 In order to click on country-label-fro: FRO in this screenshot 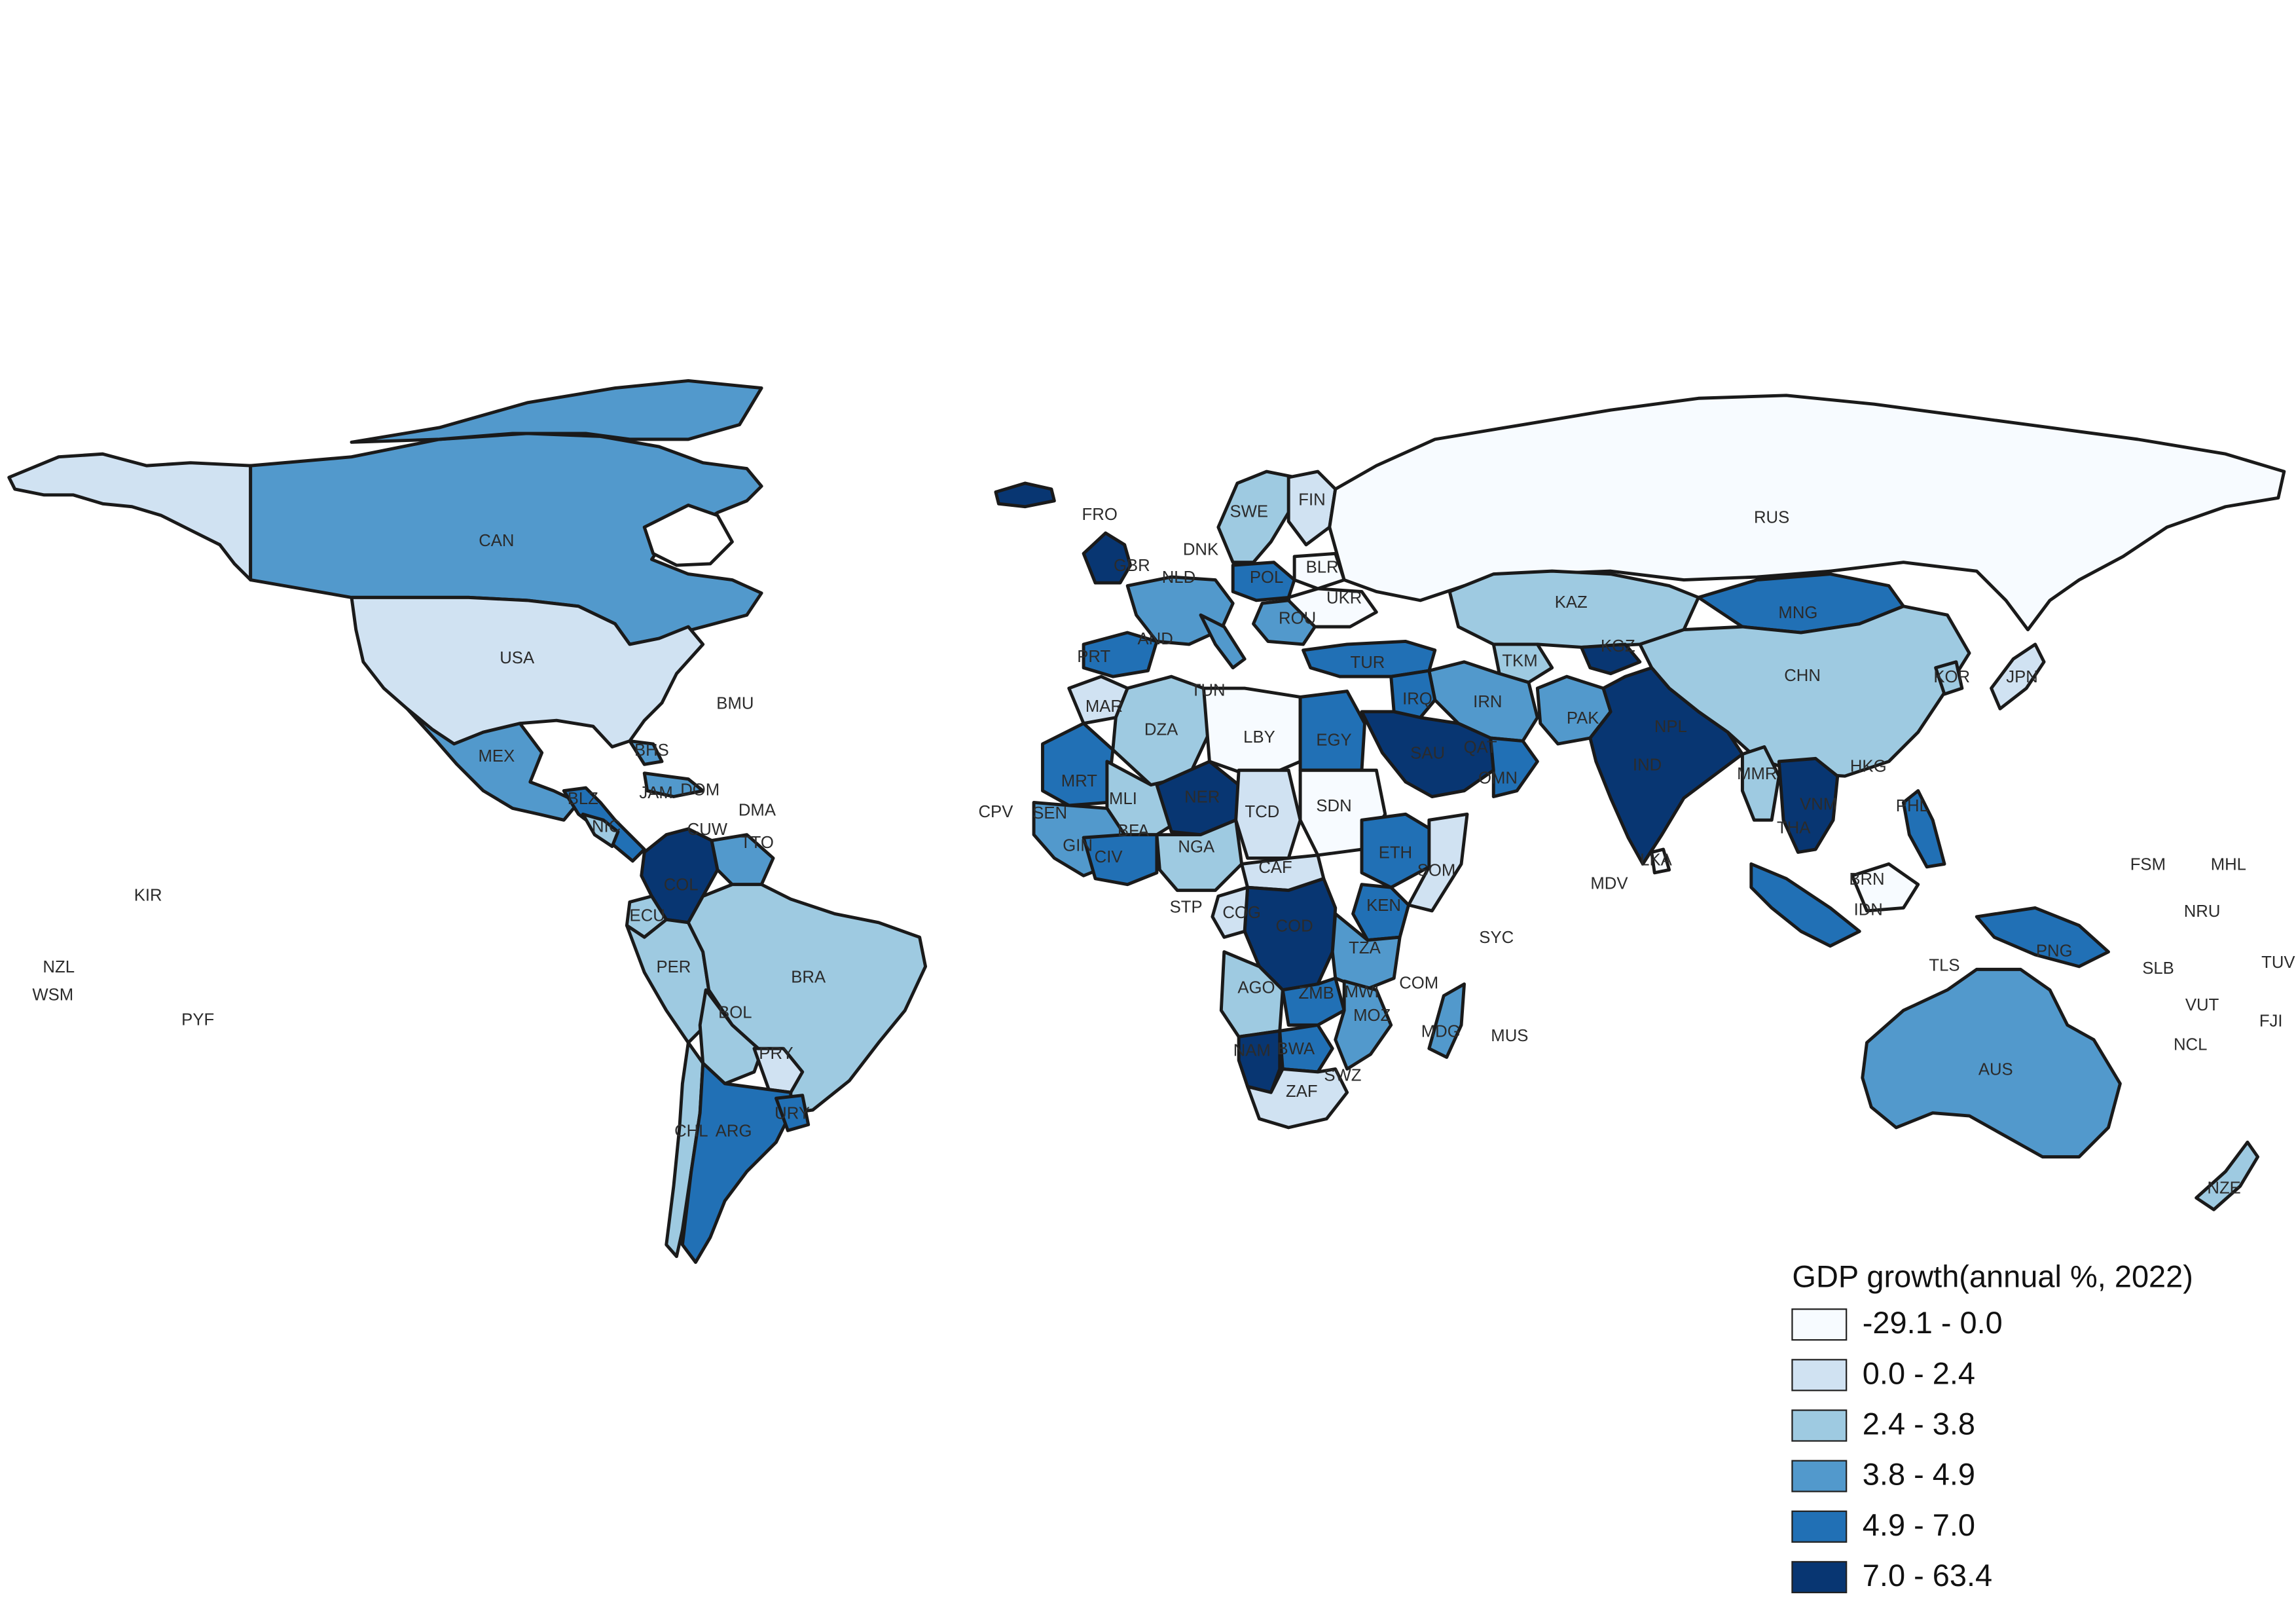, I will do `click(1100, 515)`.